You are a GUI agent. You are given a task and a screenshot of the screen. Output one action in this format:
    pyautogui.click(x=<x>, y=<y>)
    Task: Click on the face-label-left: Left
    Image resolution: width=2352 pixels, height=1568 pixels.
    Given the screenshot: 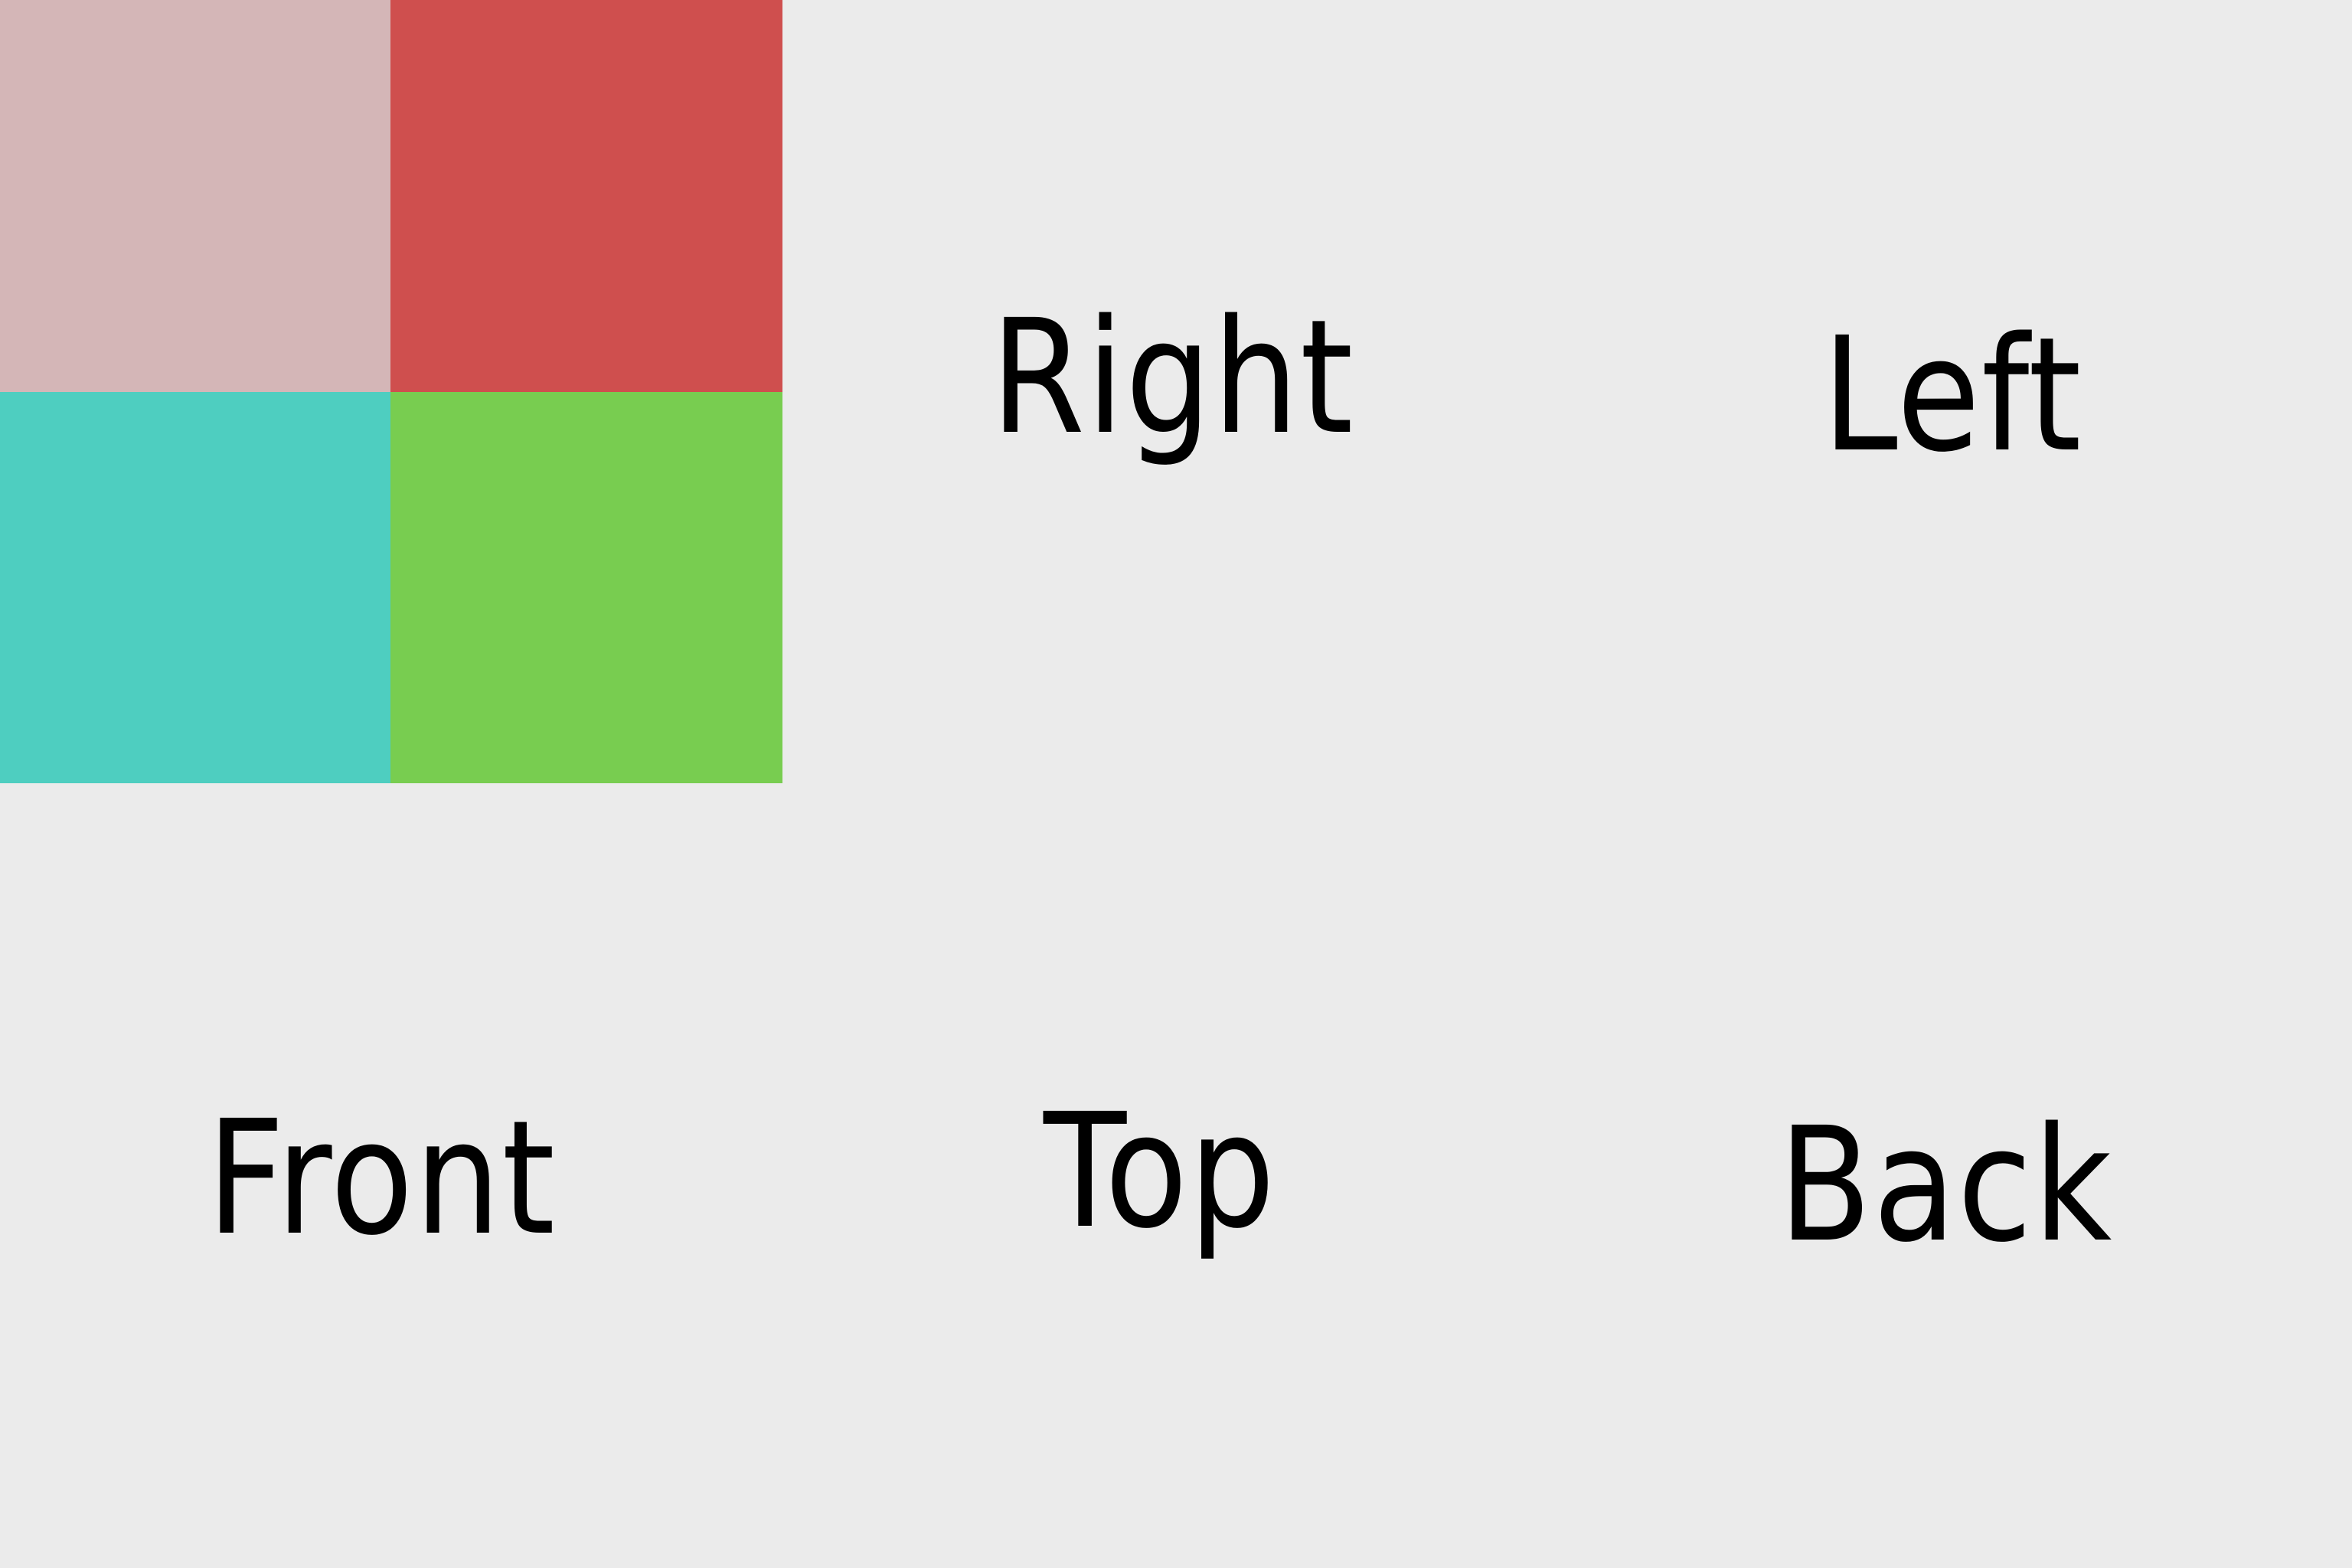 What is the action you would take?
    pyautogui.click(x=1952, y=395)
    